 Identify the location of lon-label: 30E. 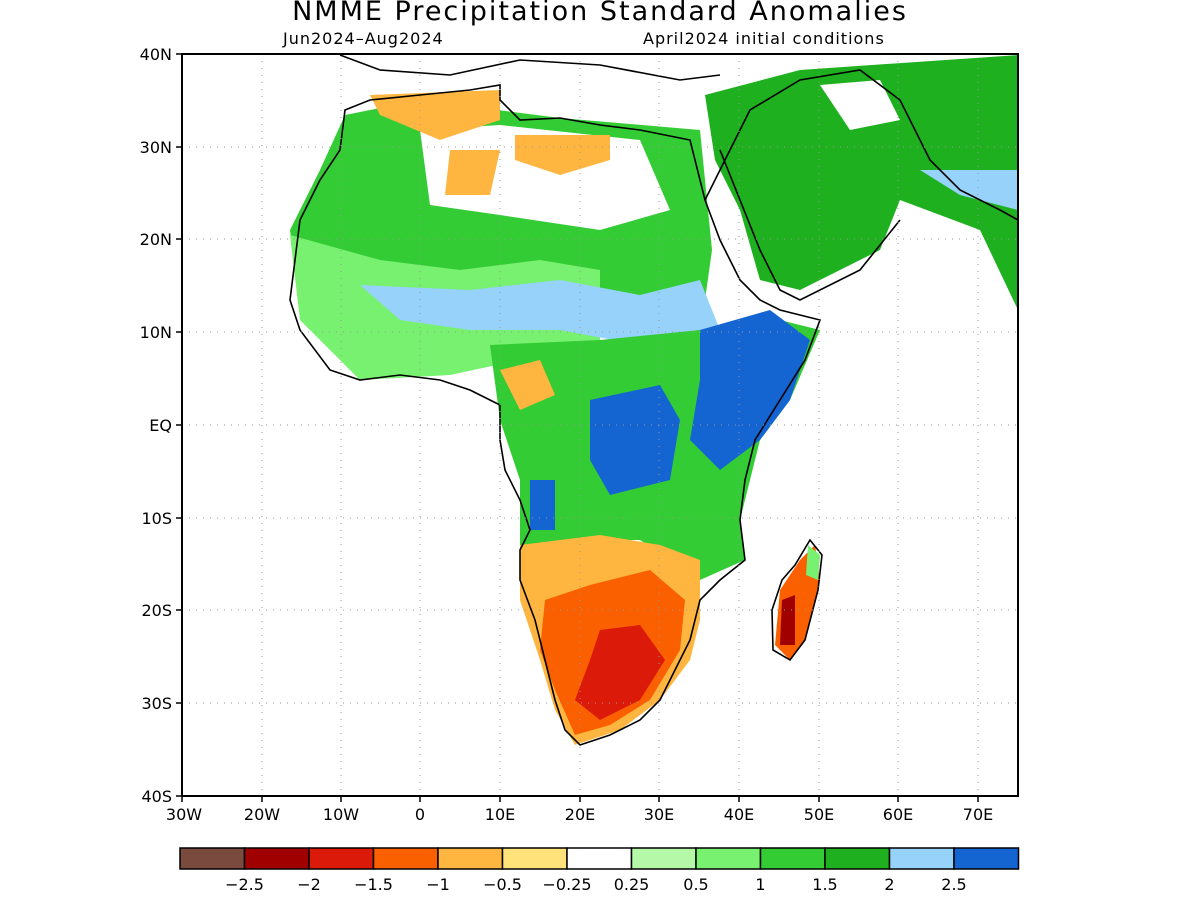
(659, 814).